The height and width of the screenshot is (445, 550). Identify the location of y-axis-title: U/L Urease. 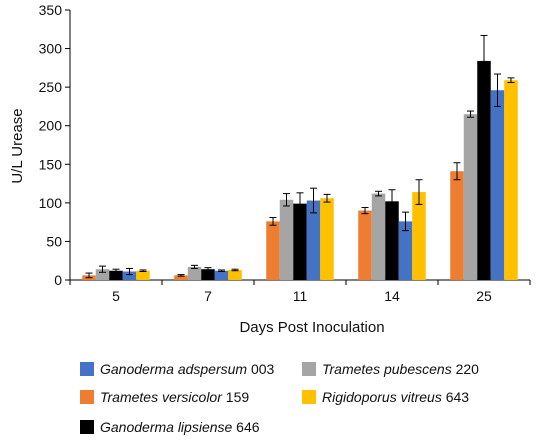
(17, 145).